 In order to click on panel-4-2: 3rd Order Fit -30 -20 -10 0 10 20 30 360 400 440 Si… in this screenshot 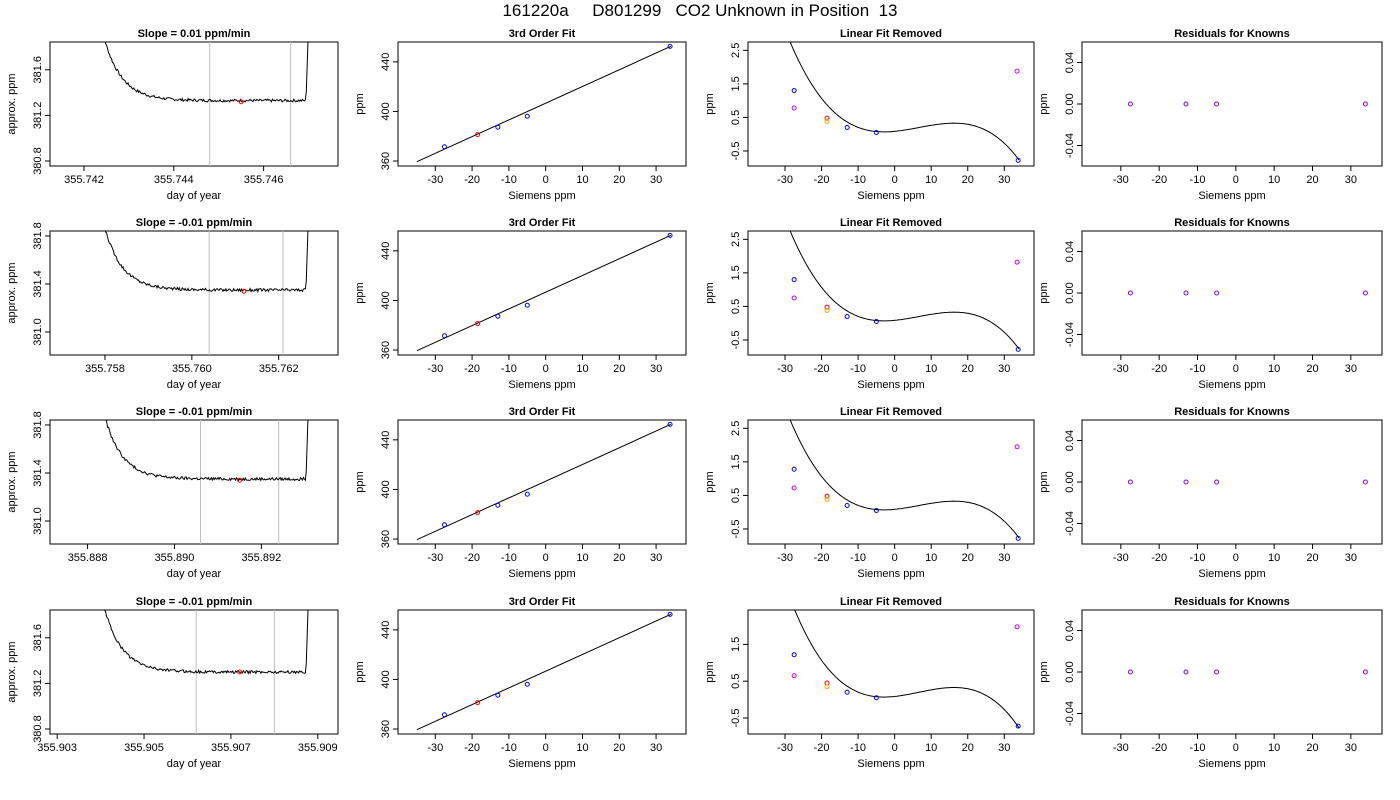, I will do `click(520, 683)`.